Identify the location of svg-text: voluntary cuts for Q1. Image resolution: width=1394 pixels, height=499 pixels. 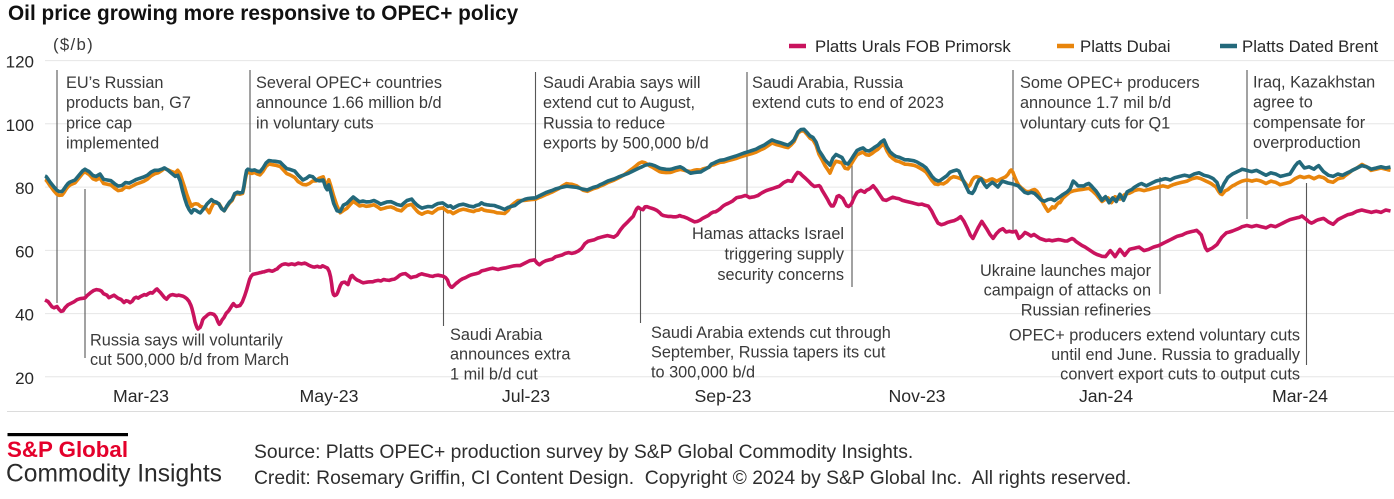
(1095, 123).